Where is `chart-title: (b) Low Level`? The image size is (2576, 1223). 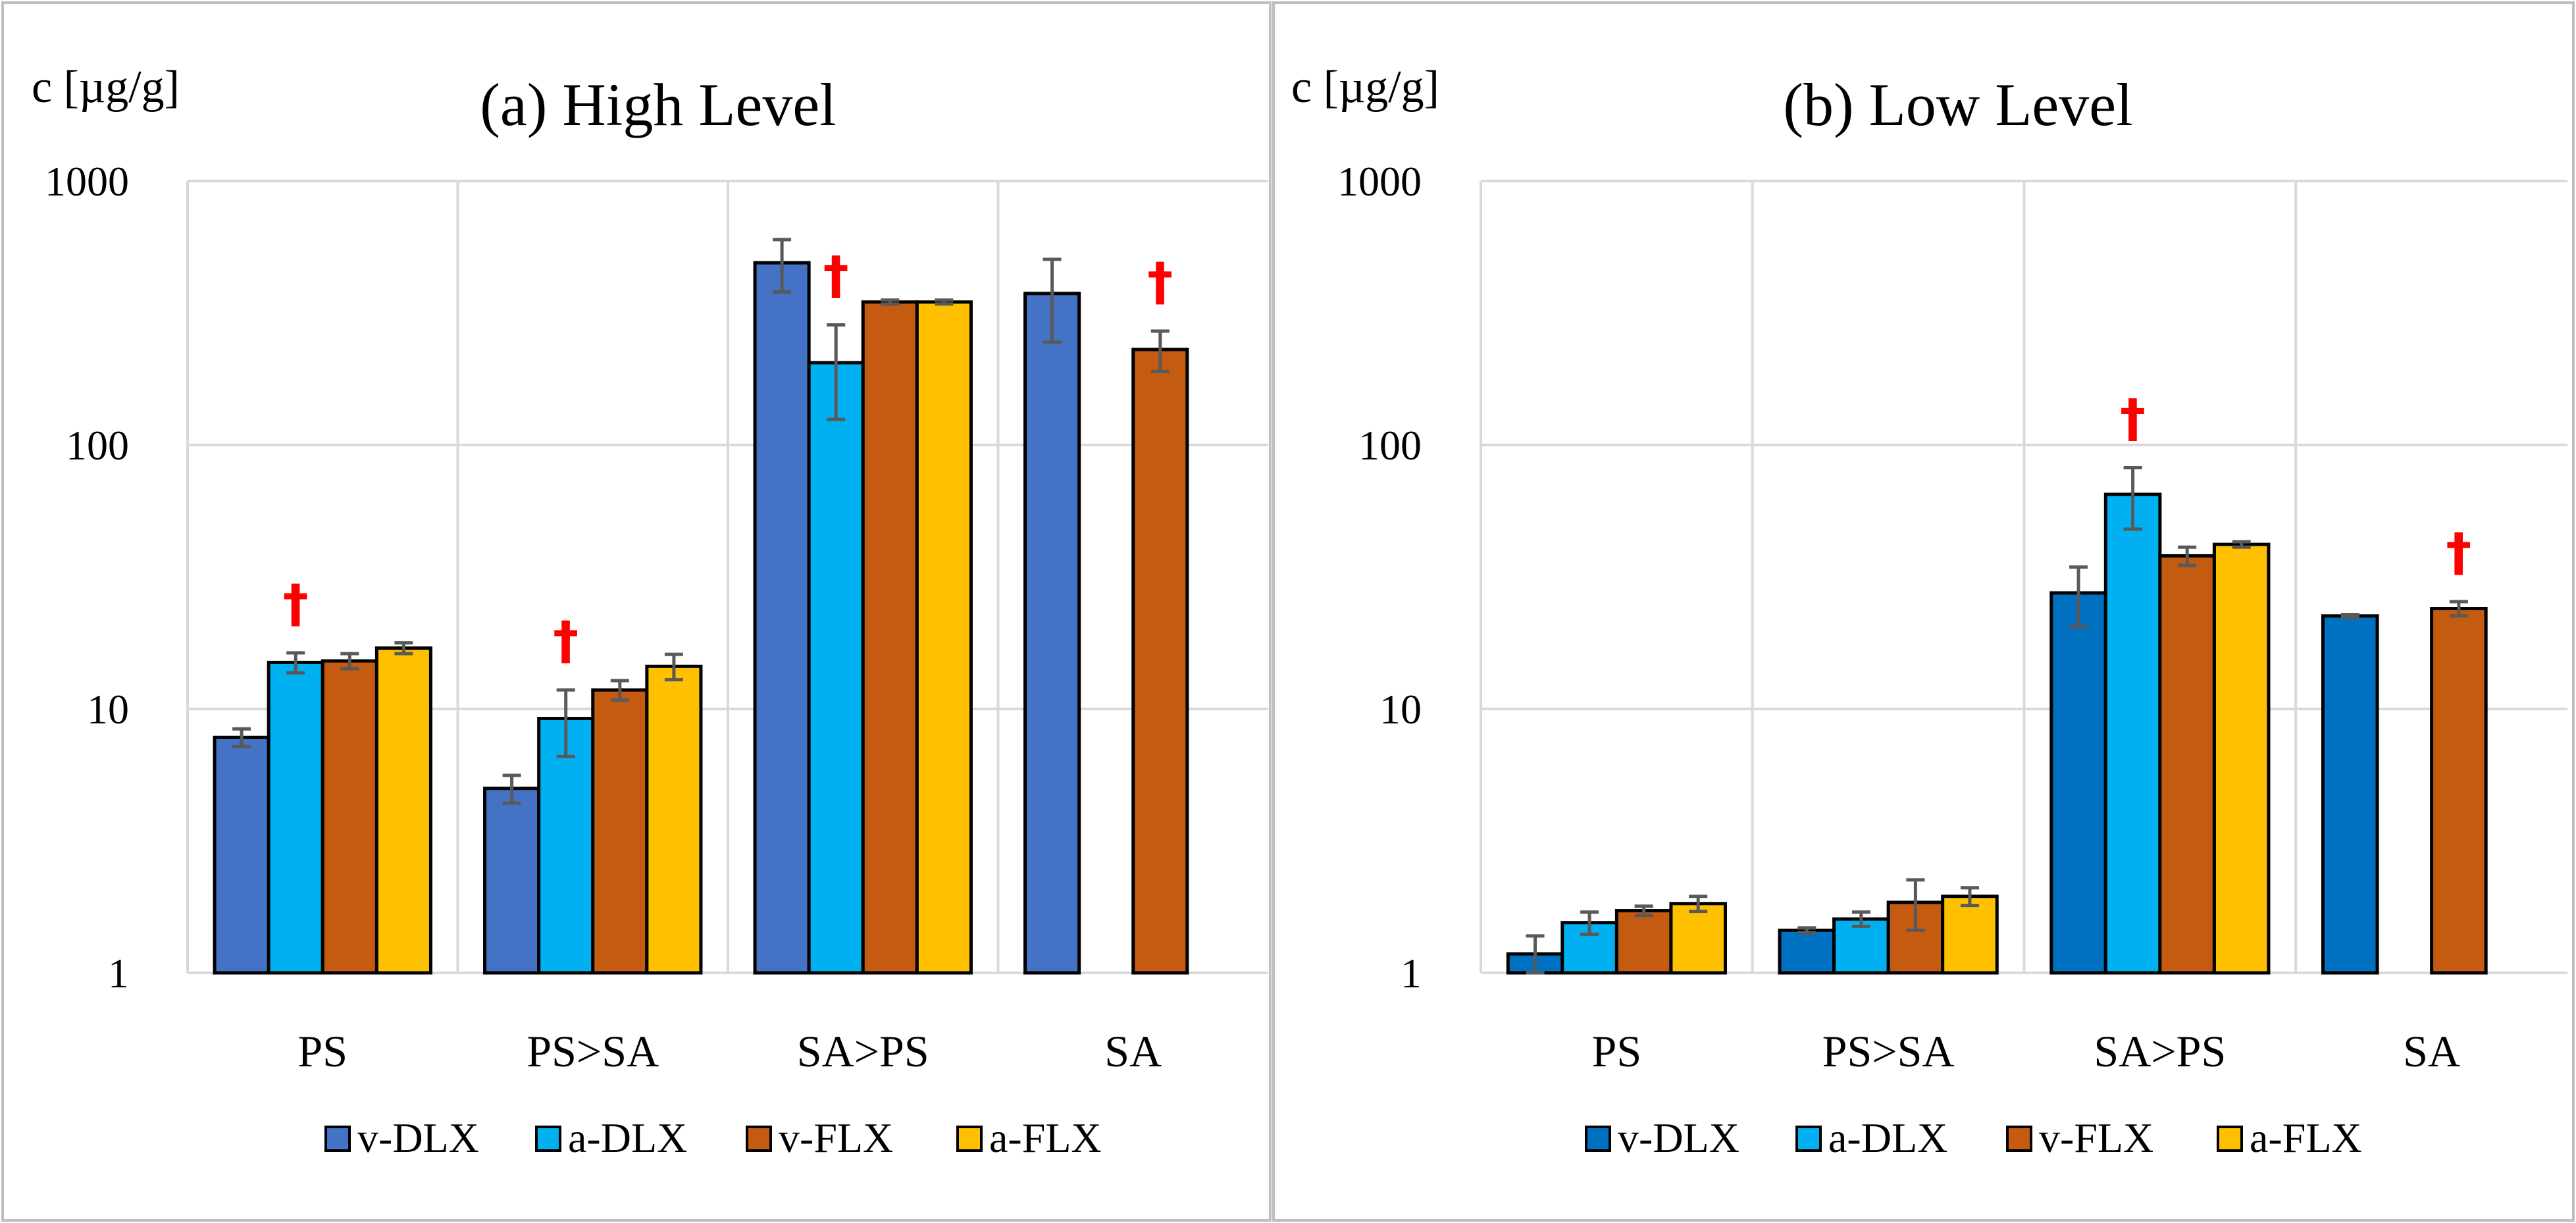
chart-title: (b) Low Level is located at coordinates (1957, 105).